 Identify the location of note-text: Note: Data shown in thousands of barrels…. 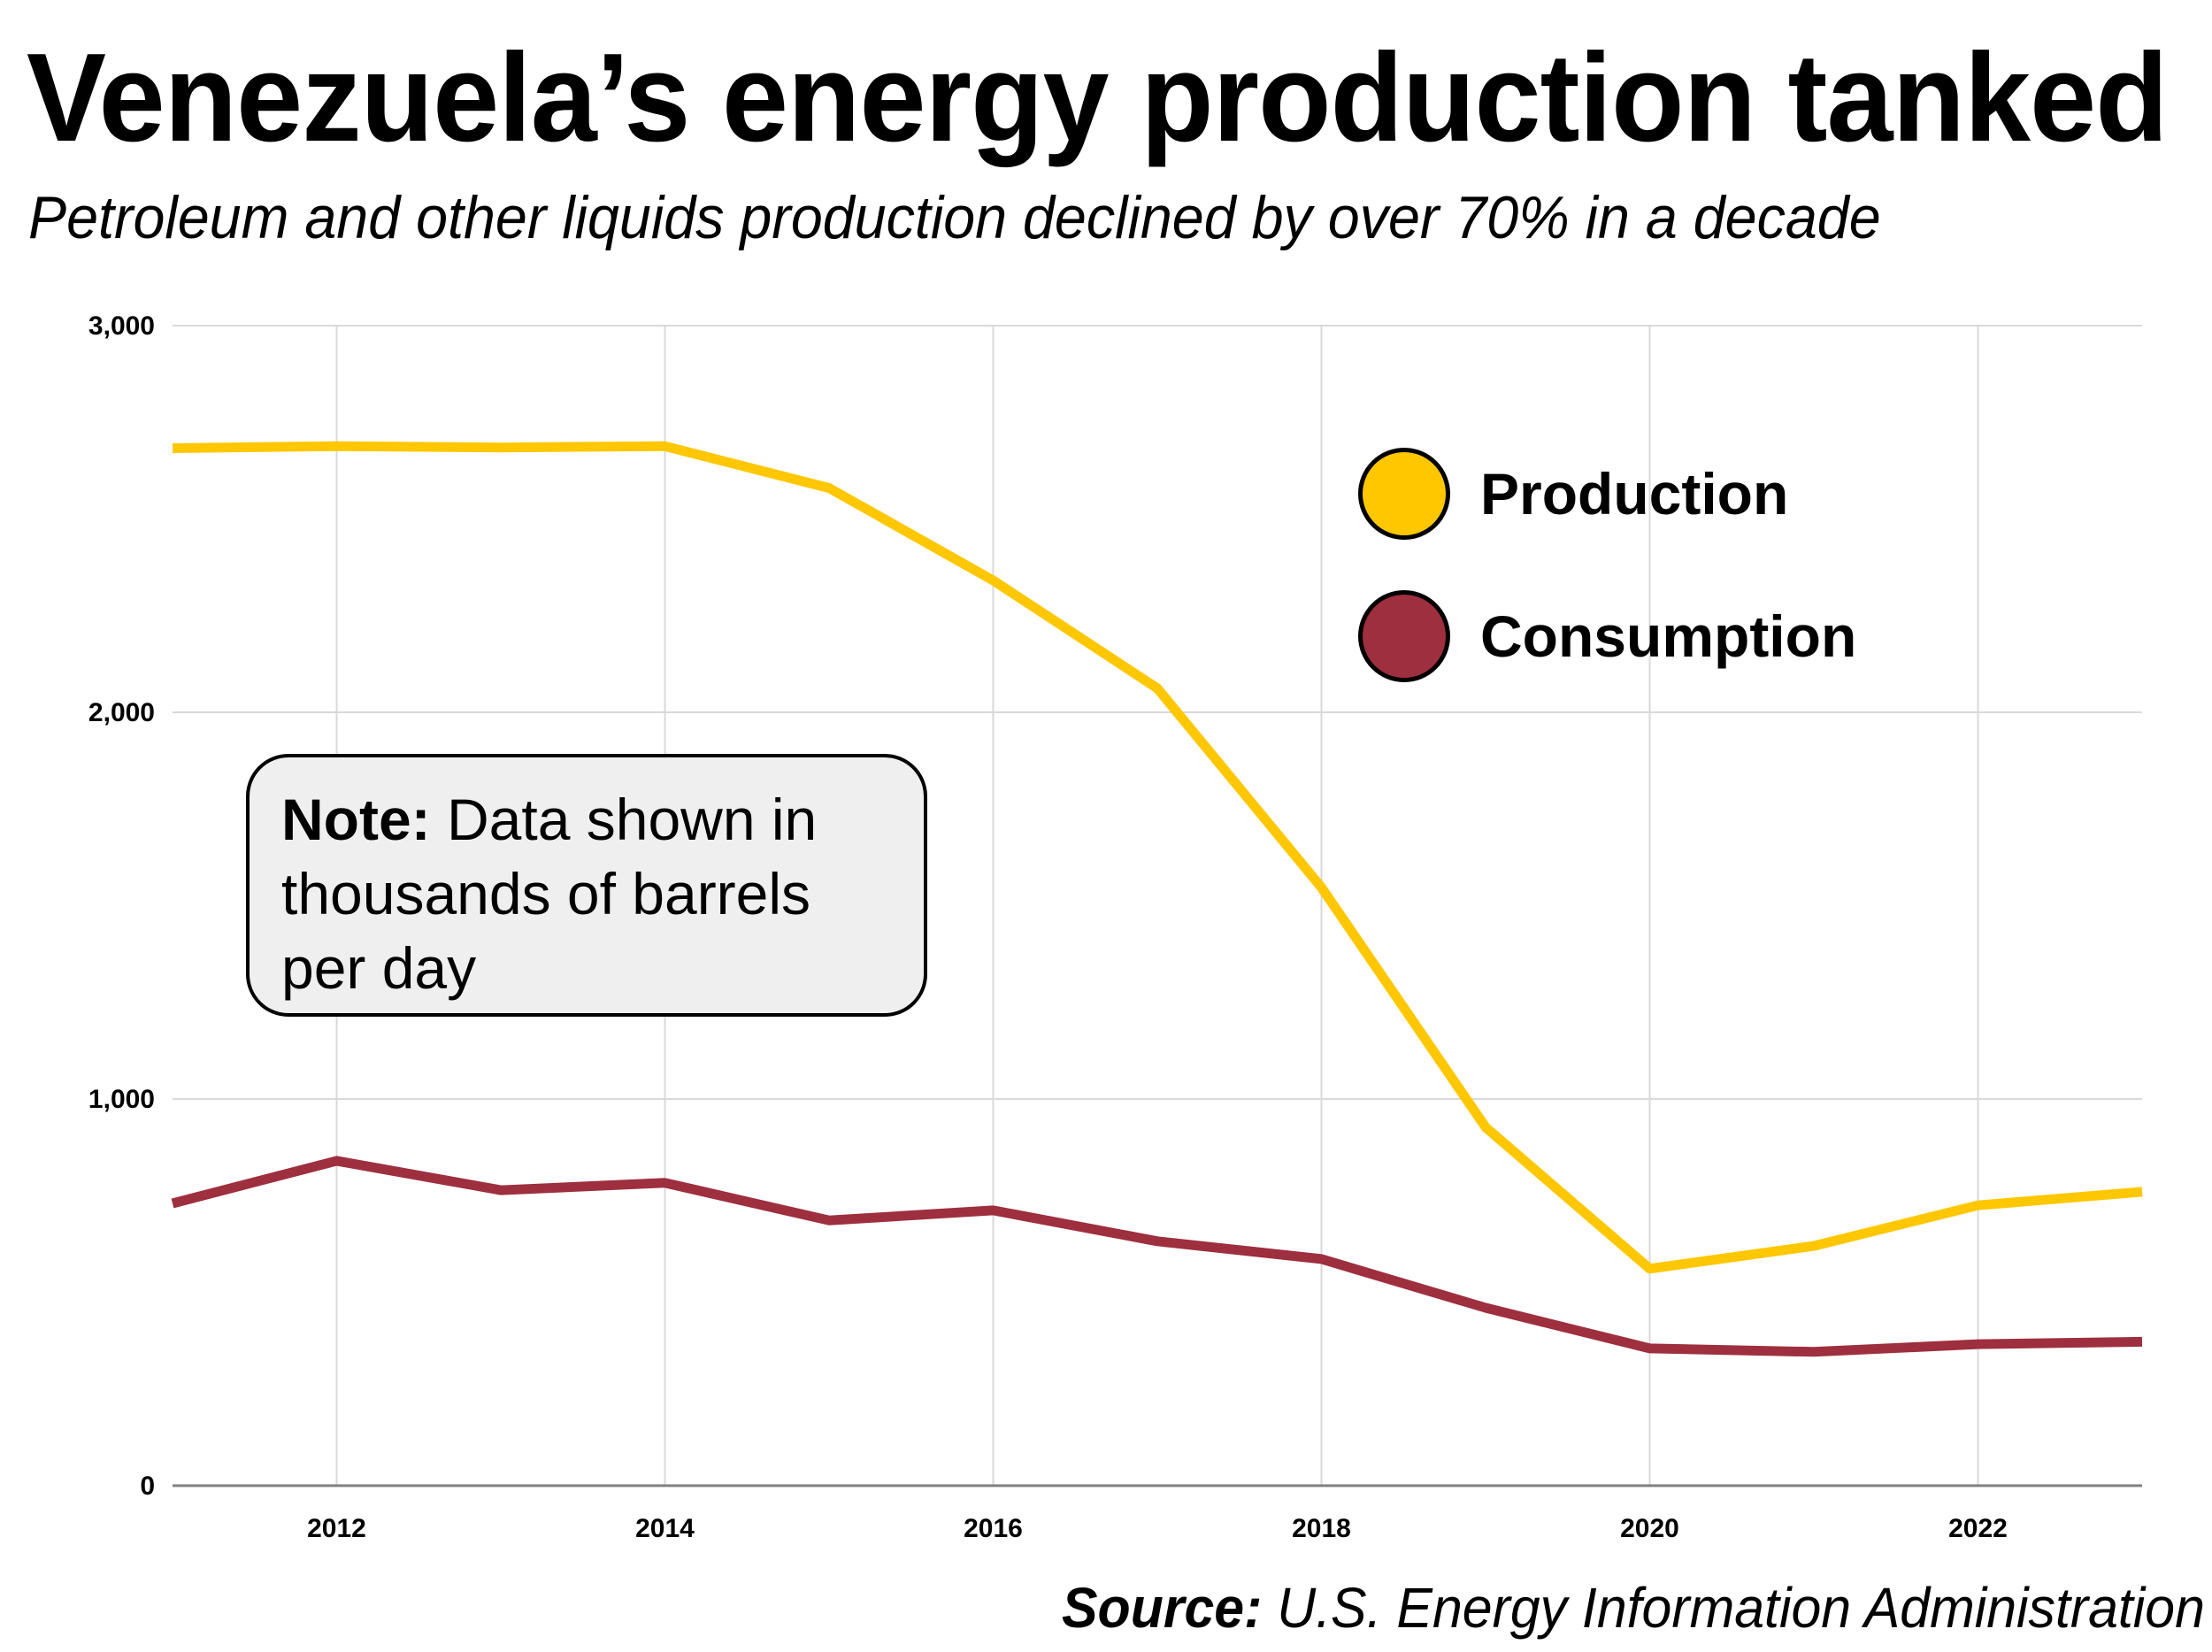
(586, 893).